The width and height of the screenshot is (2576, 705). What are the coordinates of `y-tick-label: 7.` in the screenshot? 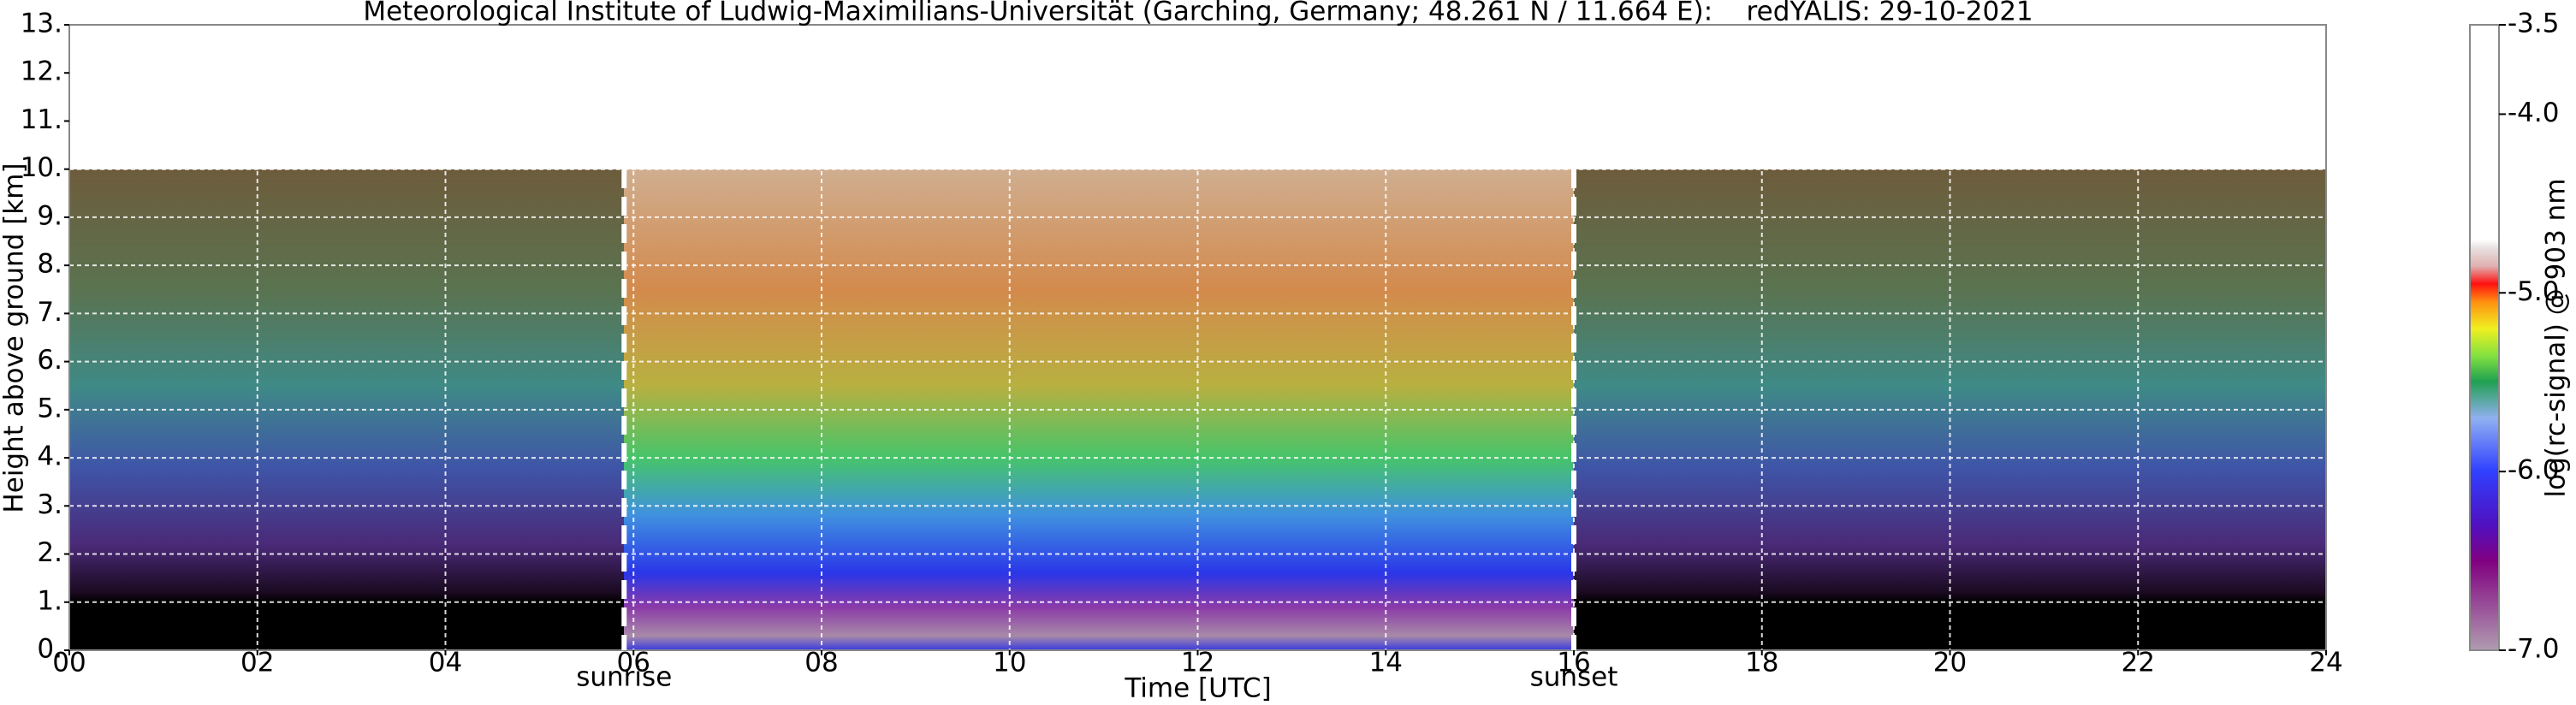 It's located at (49, 312).